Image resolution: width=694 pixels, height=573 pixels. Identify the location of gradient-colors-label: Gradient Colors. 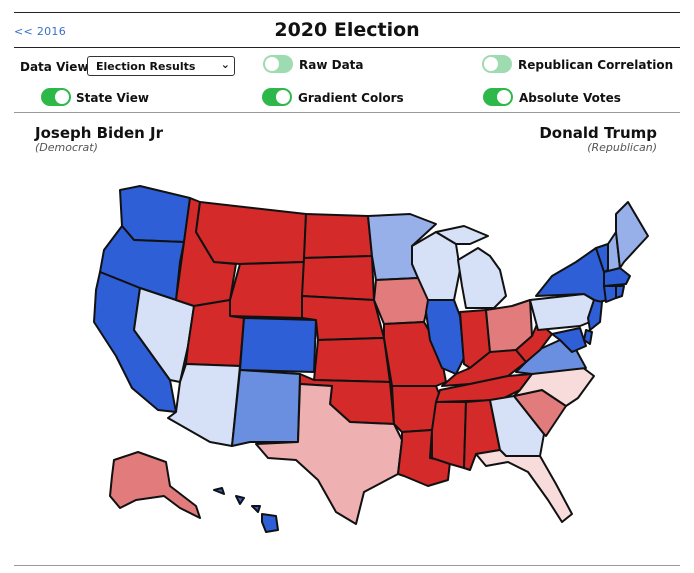
(351, 98).